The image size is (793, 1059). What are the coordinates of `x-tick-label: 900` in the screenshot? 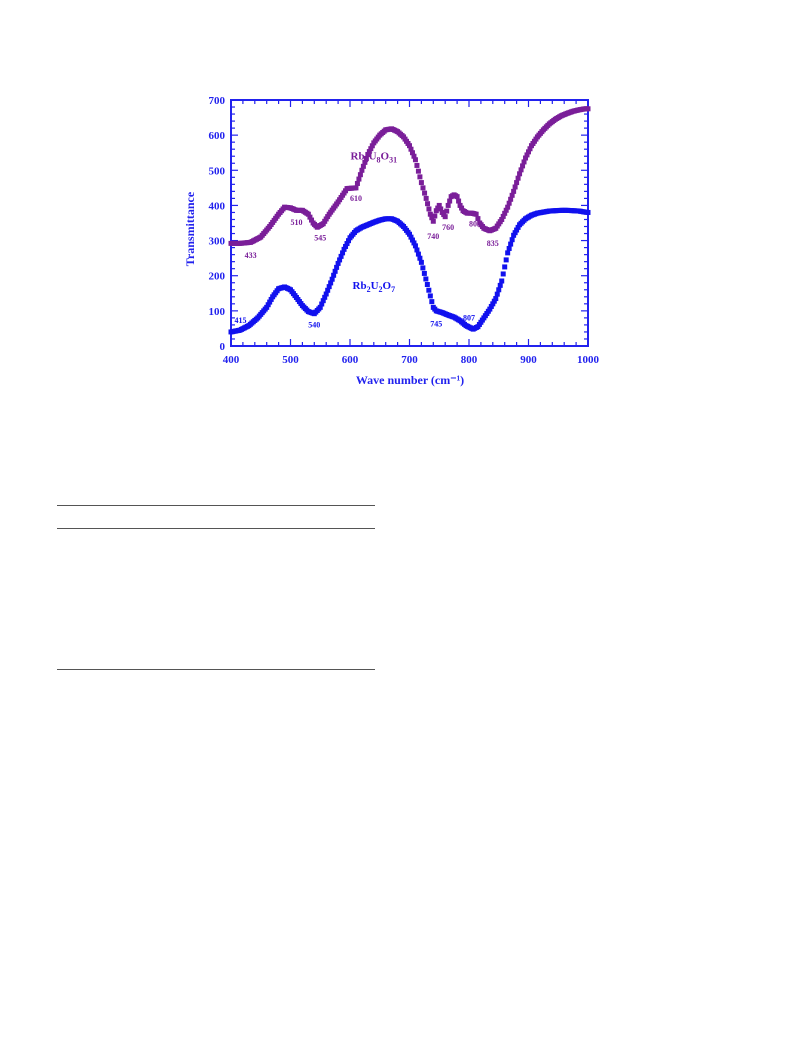 It's located at (528, 360).